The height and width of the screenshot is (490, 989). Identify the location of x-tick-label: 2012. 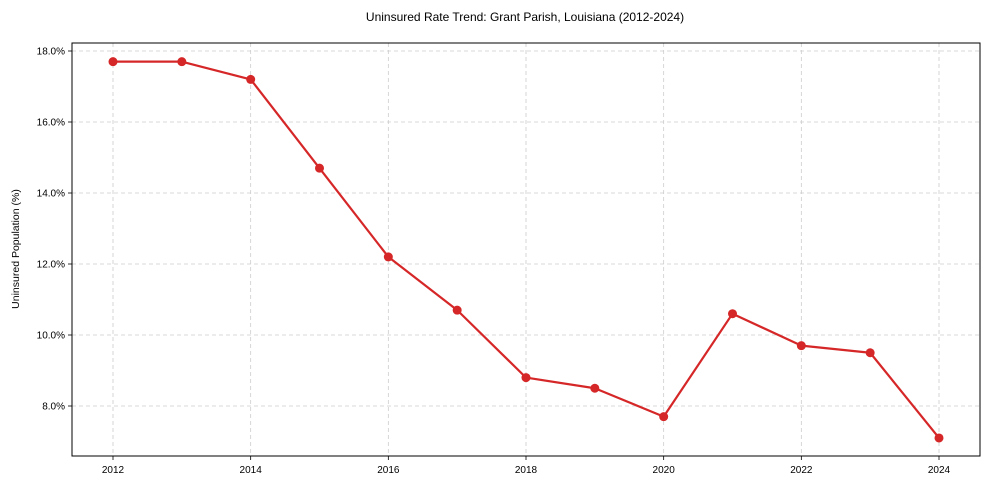
(113, 470).